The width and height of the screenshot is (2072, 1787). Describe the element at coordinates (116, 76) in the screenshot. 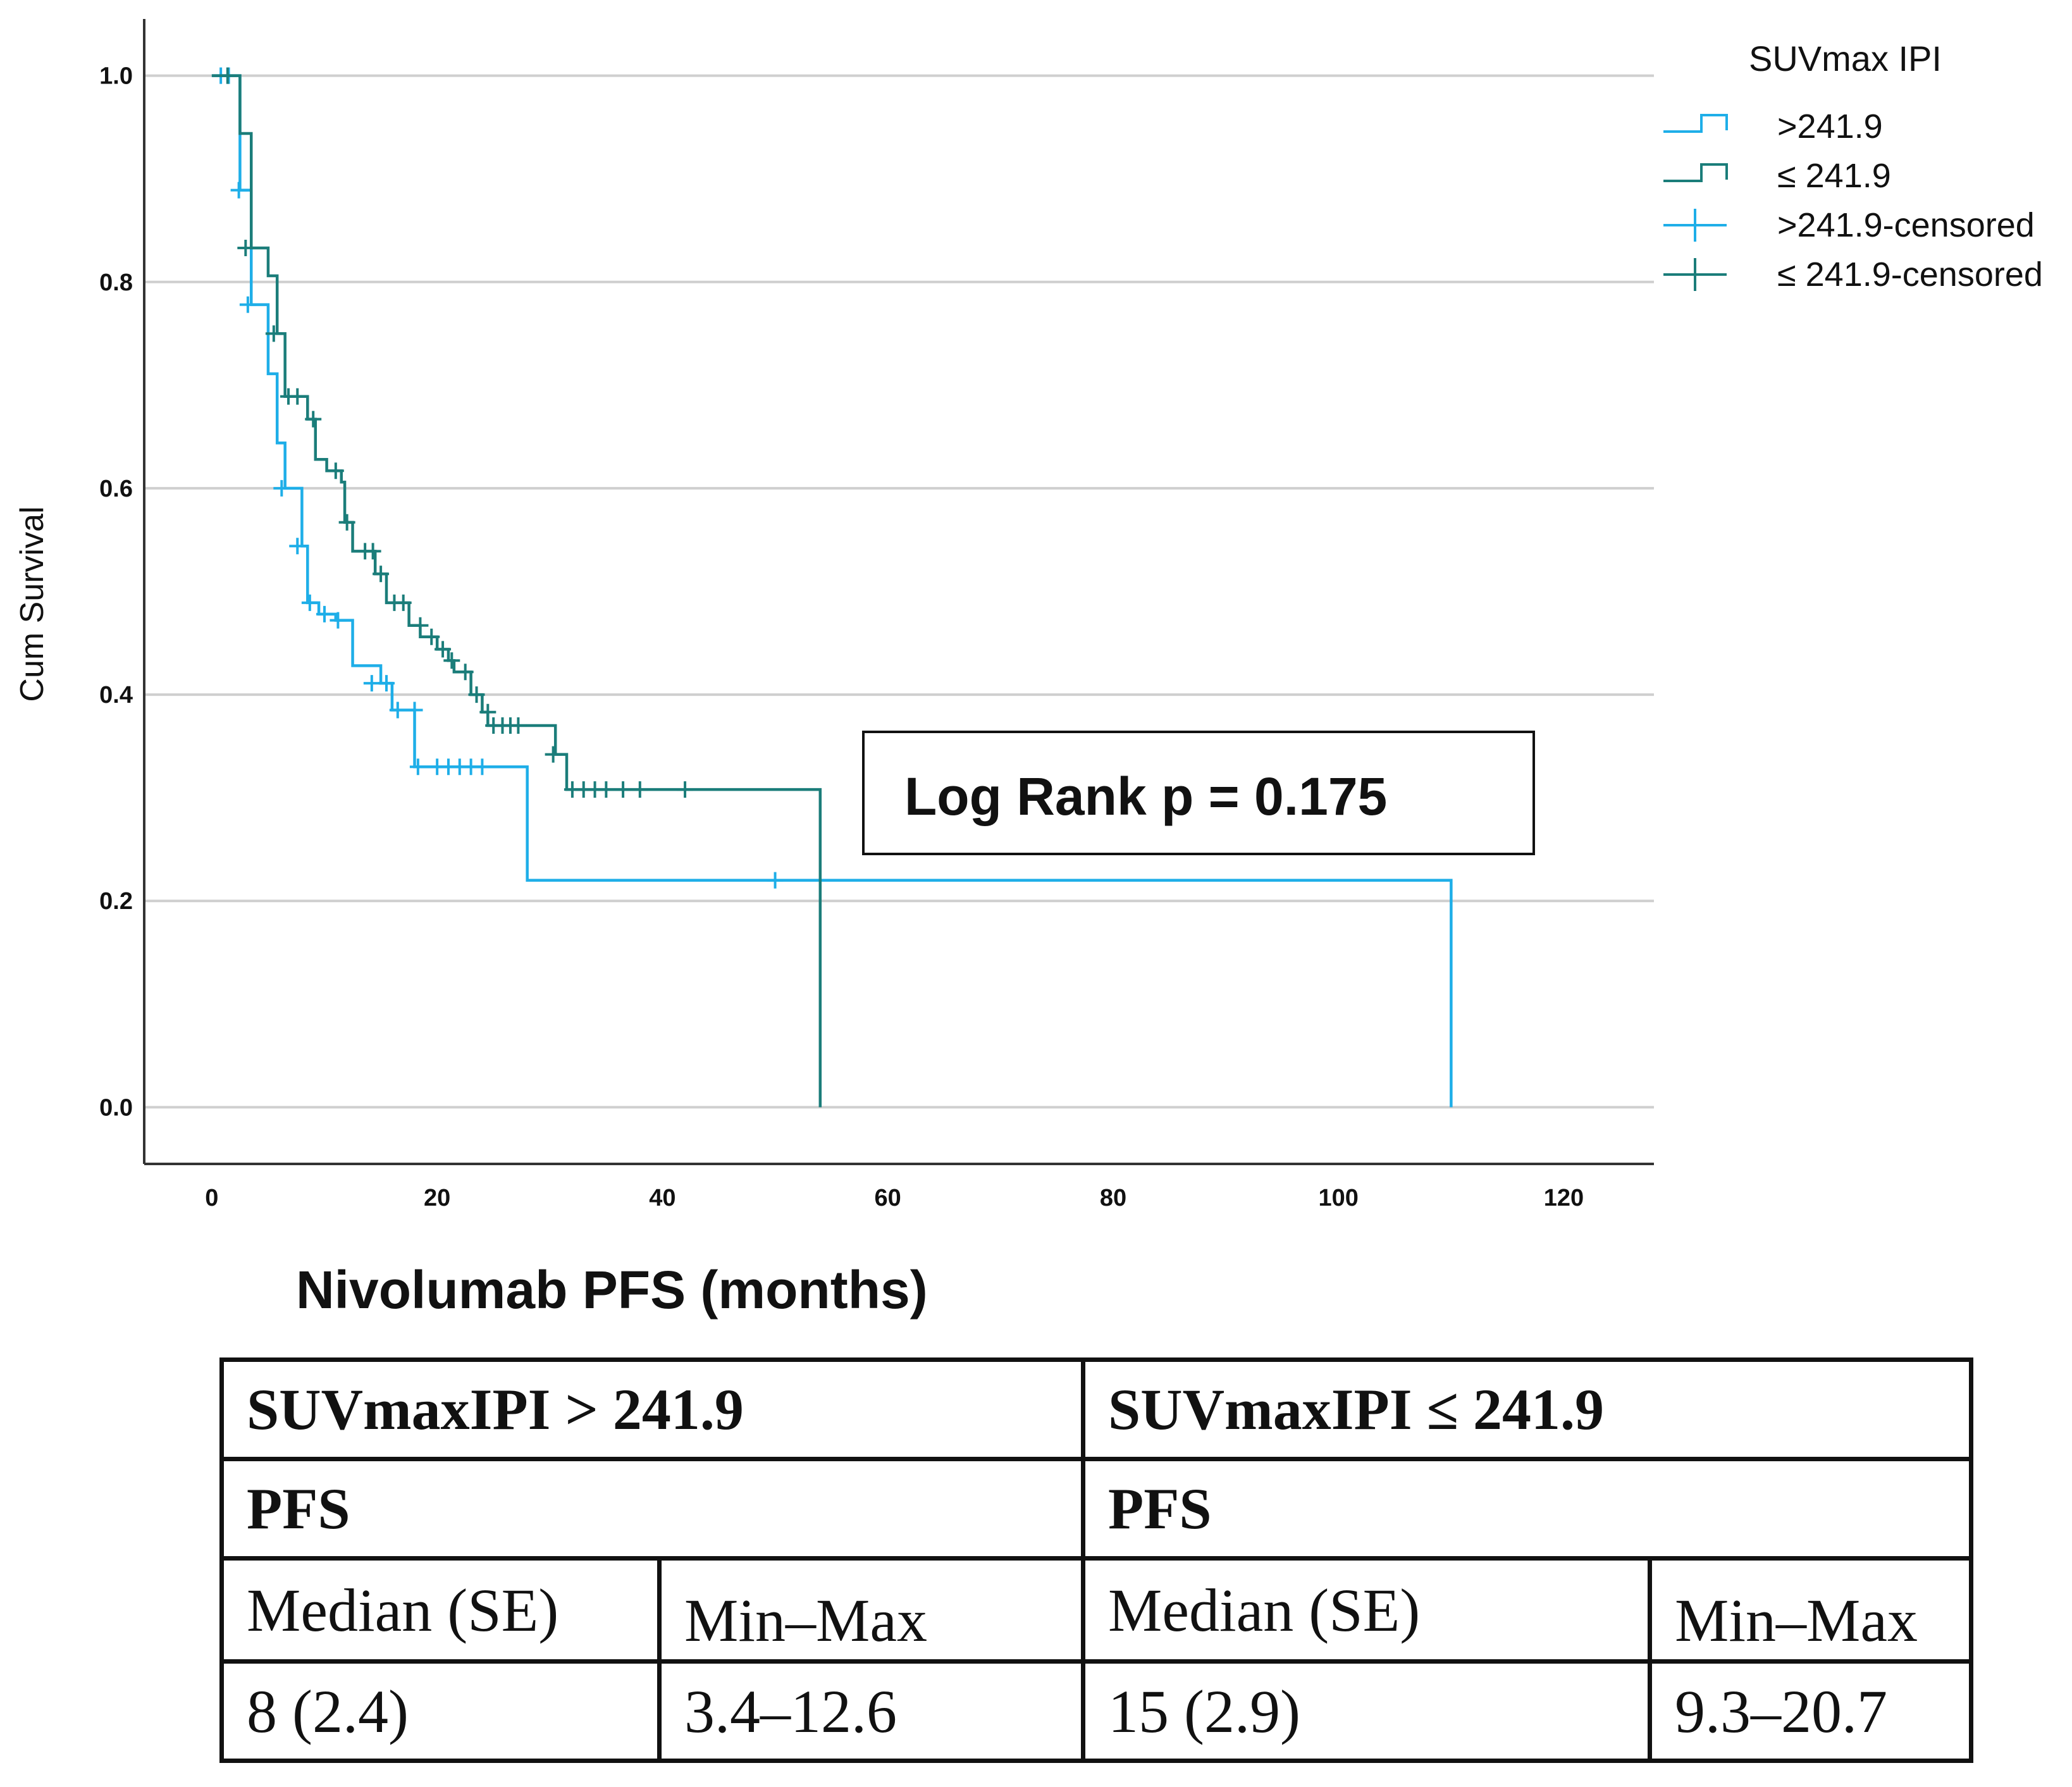

I see `y-tick-label: 1.0` at that location.